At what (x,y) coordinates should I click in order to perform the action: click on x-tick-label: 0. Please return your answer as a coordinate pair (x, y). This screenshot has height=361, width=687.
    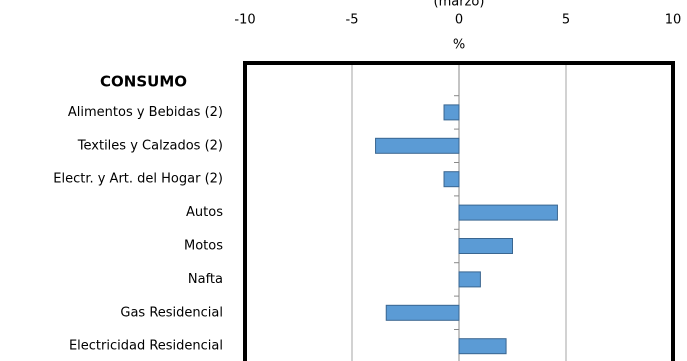
    Looking at the image, I should click on (459, 20).